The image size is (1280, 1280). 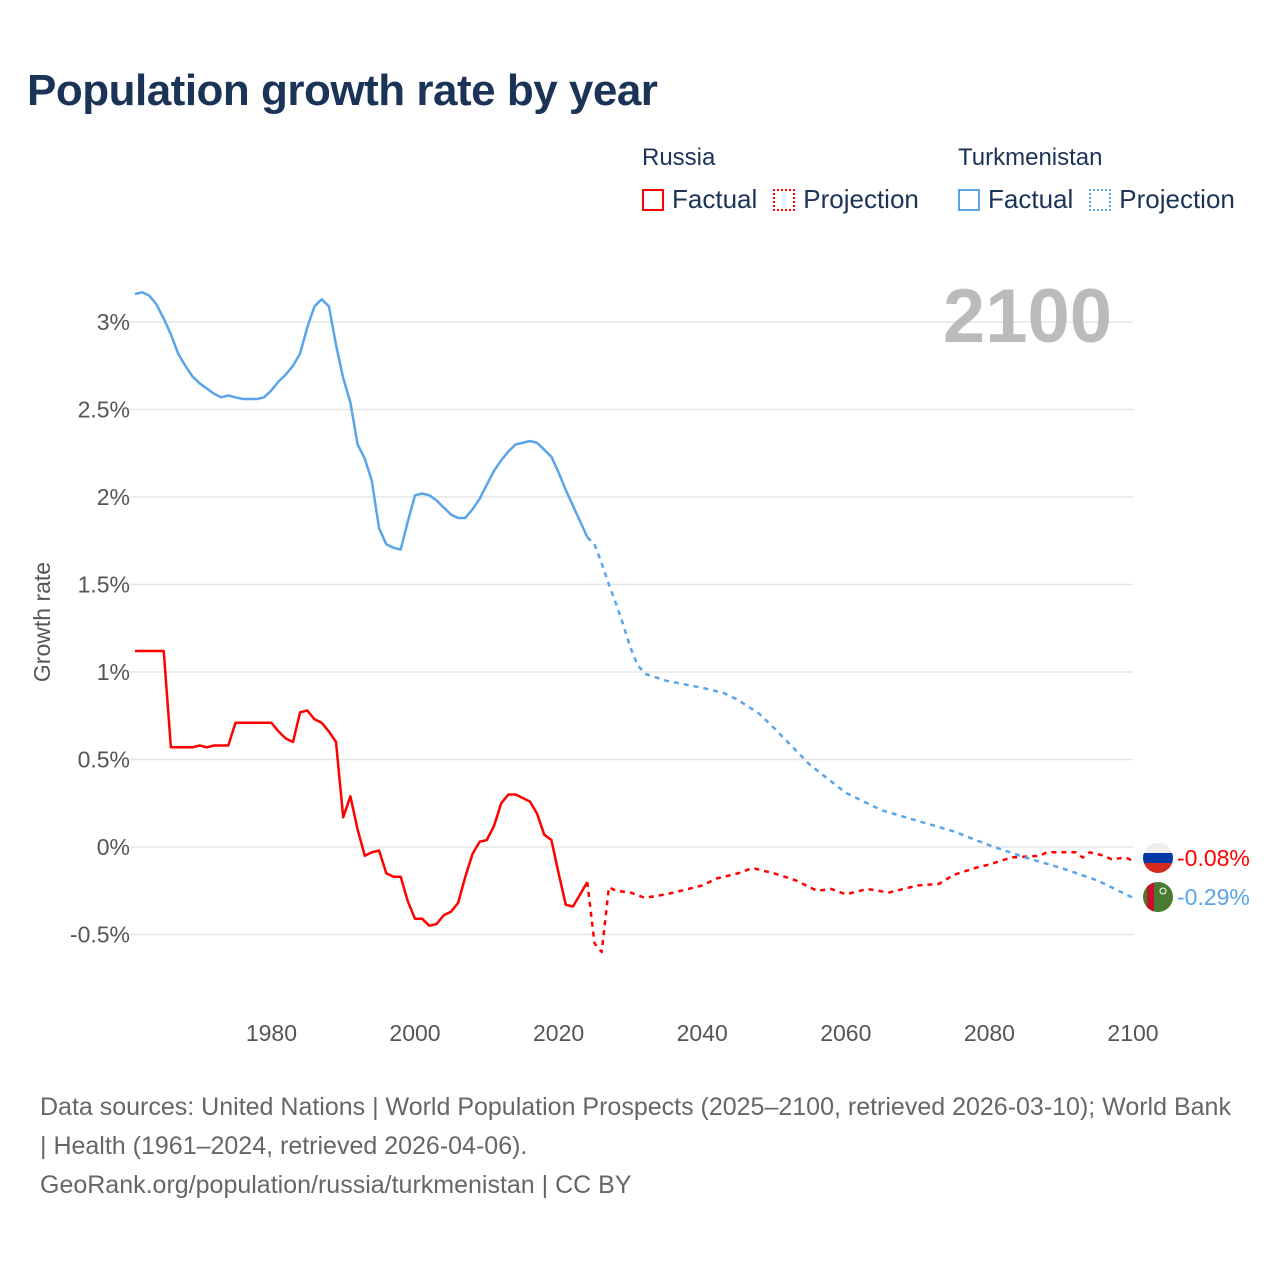 I want to click on x-tick-label: 2000, so click(x=414, y=1033).